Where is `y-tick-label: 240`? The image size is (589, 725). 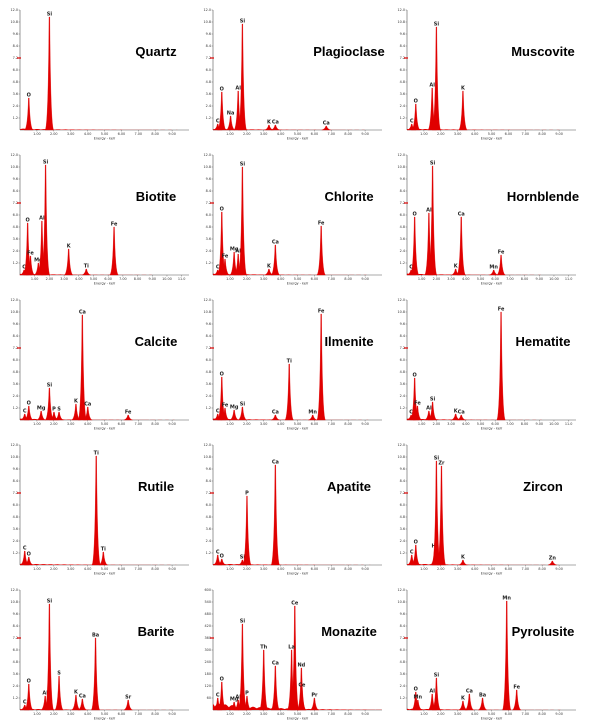
y-tick-label: 240 is located at coordinates (208, 662).